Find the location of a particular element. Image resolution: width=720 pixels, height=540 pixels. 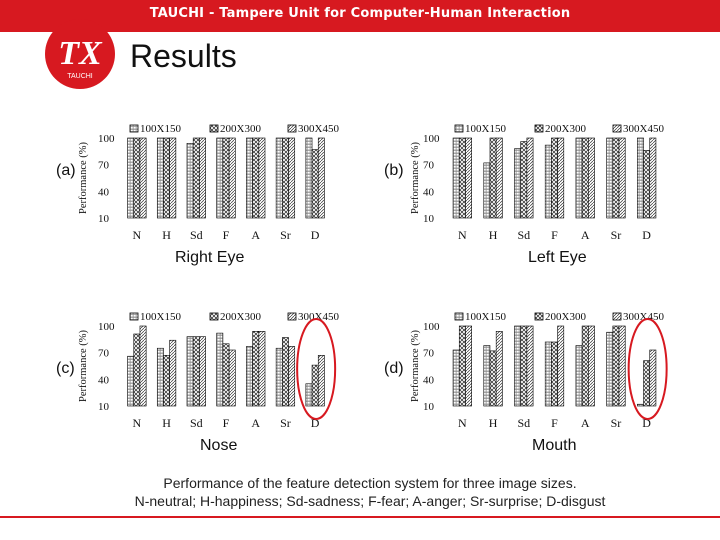

svg-text: TAUCHI is located at coordinates (80, 76).